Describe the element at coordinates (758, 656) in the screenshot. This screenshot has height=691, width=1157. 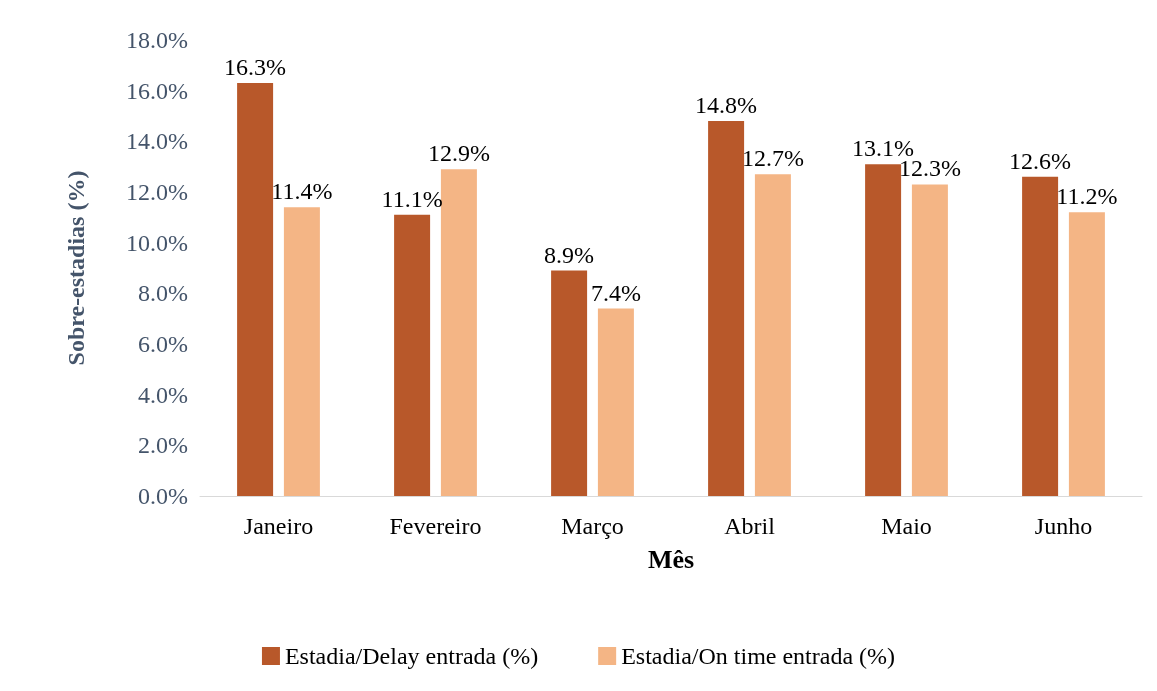
I see `legend-label: Estadia/On time entrada (%)` at that location.